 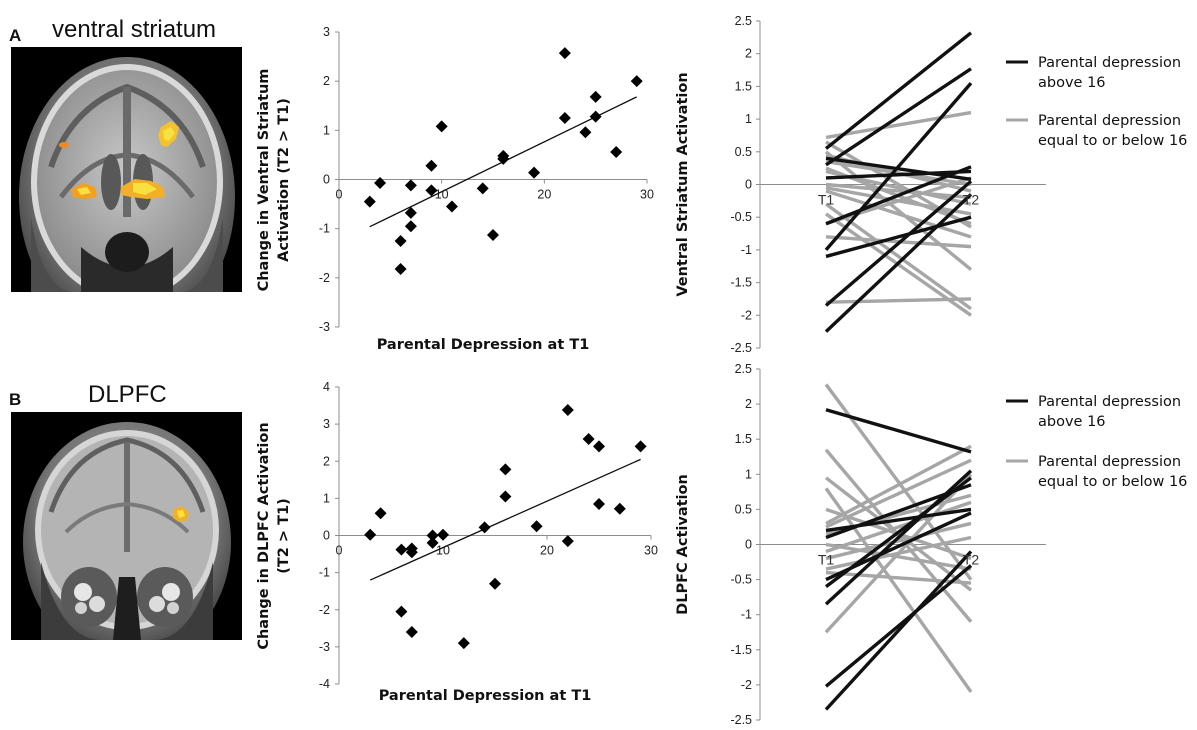 I want to click on scatter-a-y-tick-label: 3, so click(x=326, y=32).